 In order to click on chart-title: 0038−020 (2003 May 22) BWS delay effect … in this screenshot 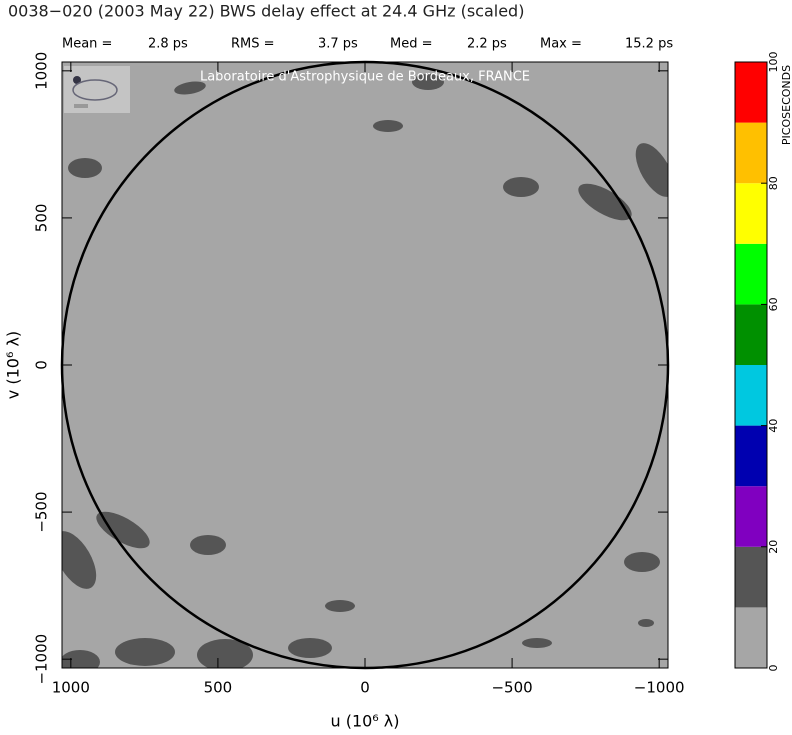, I will do `click(266, 11)`.